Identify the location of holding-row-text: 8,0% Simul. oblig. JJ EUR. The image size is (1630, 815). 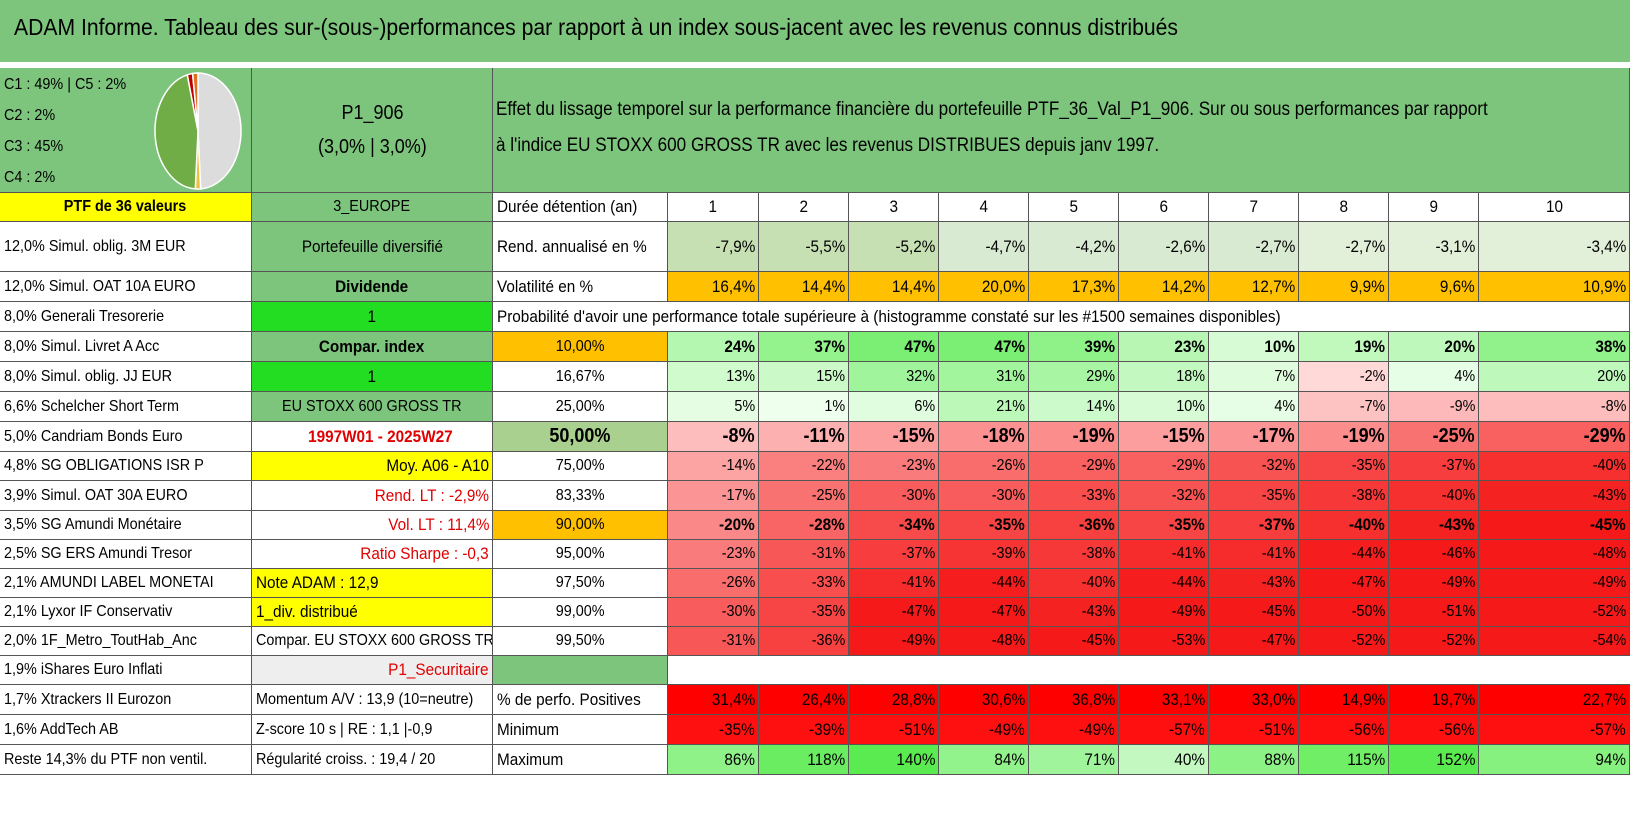
(88, 376).